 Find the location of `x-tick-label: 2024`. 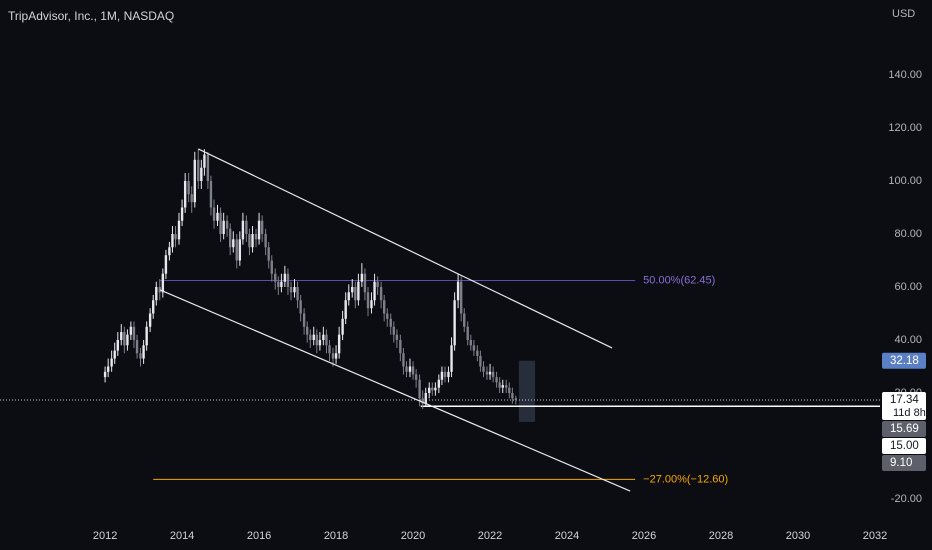

x-tick-label: 2024 is located at coordinates (567, 536).